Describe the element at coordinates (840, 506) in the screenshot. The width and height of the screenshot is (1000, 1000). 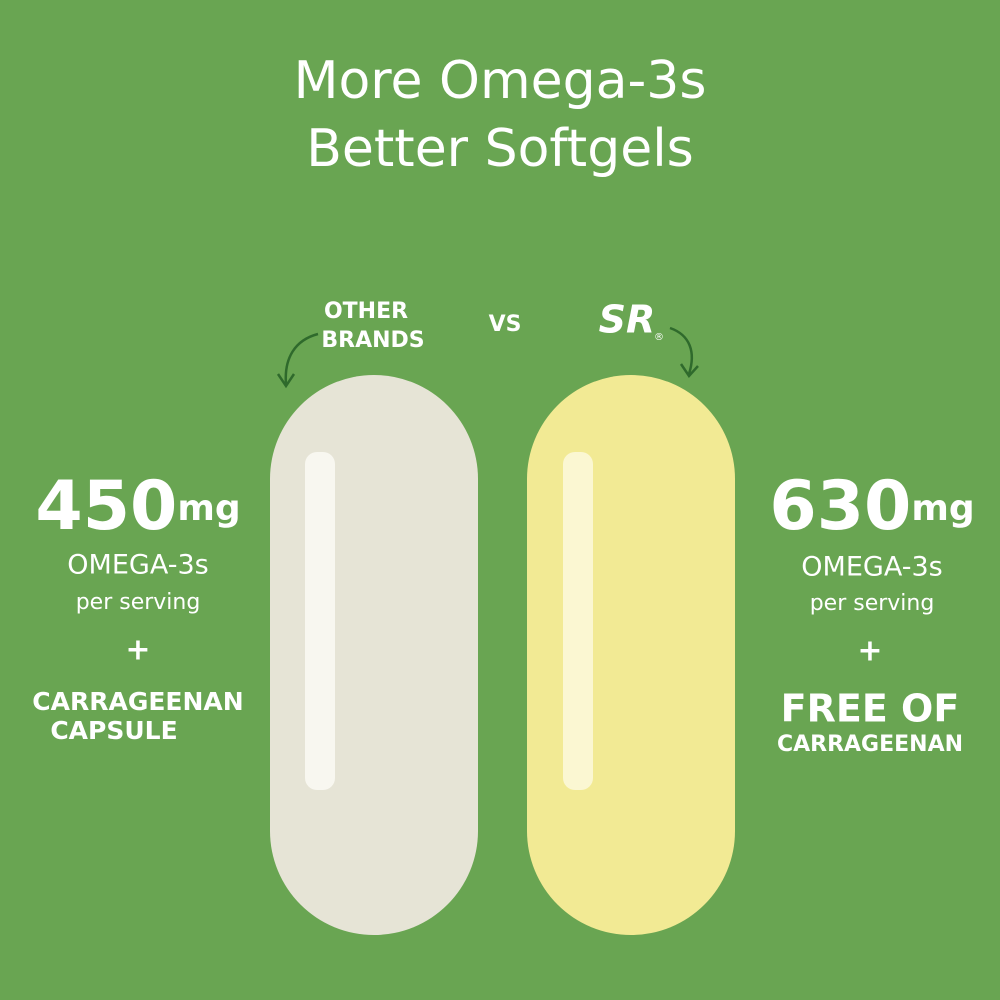
I see `amount-number: 630` at that location.